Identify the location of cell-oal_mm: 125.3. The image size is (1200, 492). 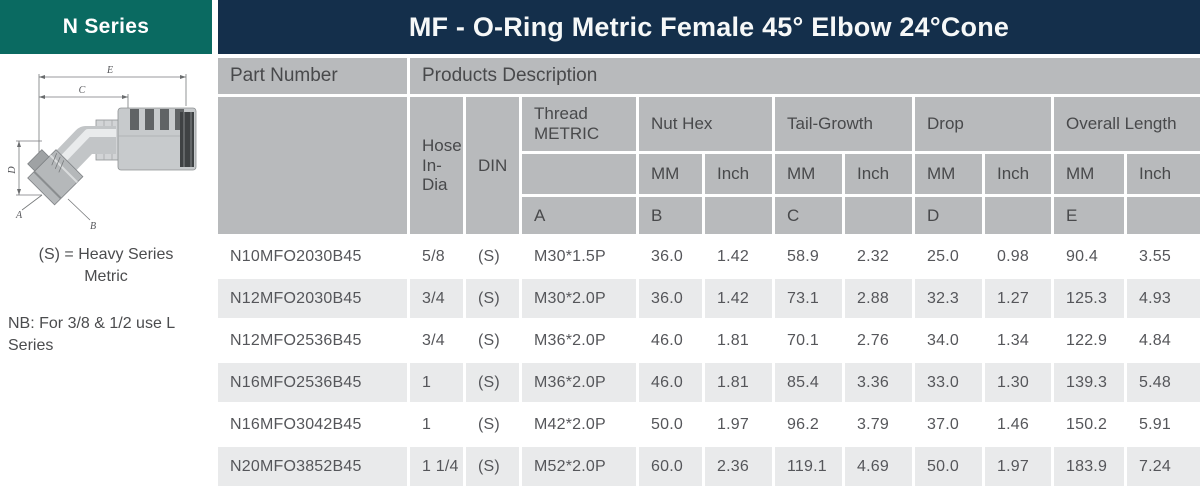
(1089, 298).